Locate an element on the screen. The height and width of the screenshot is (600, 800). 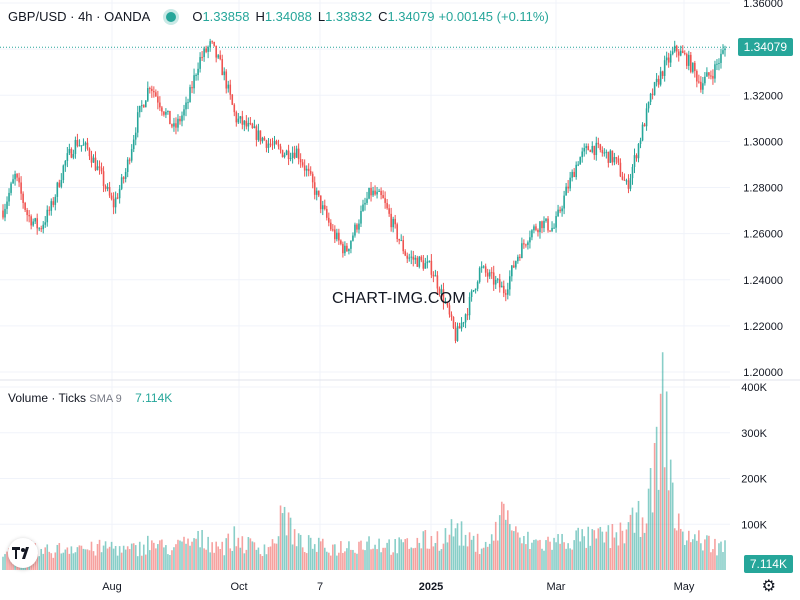
settings-gear-icon: ⚙ is located at coordinates (768, 586).